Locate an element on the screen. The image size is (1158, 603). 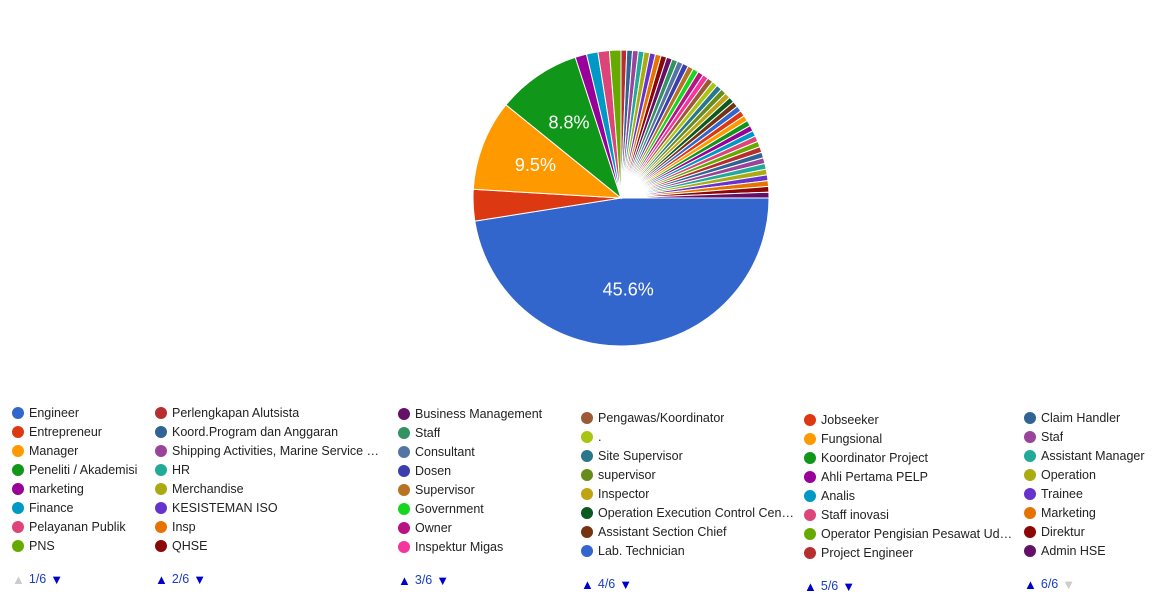
legend-item: marketing is located at coordinates (79, 488).